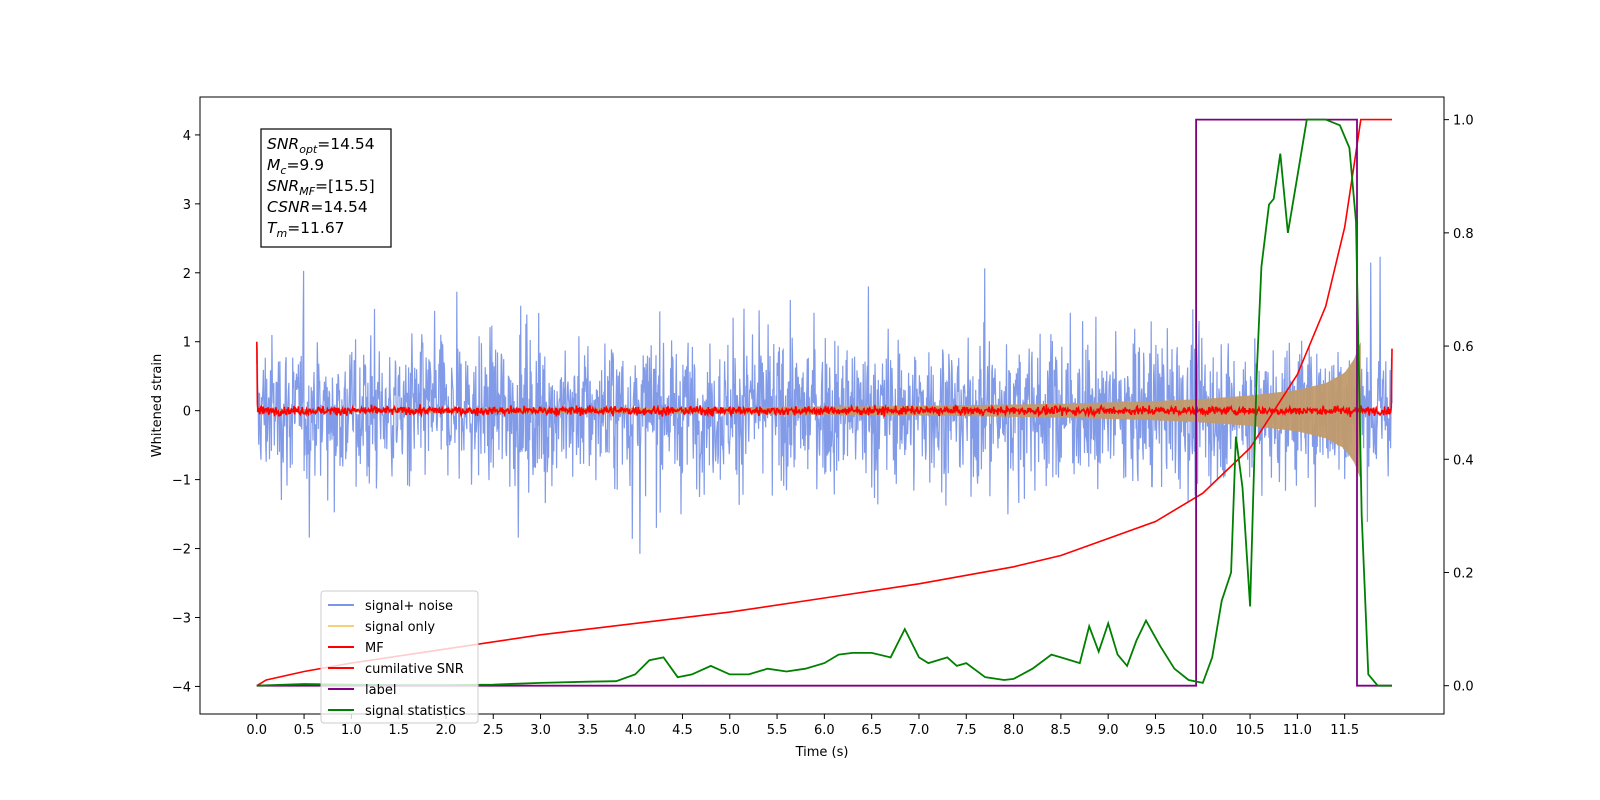  Describe the element at coordinates (306, 229) in the screenshot. I see `annotation-line: Tm=11.67` at that location.